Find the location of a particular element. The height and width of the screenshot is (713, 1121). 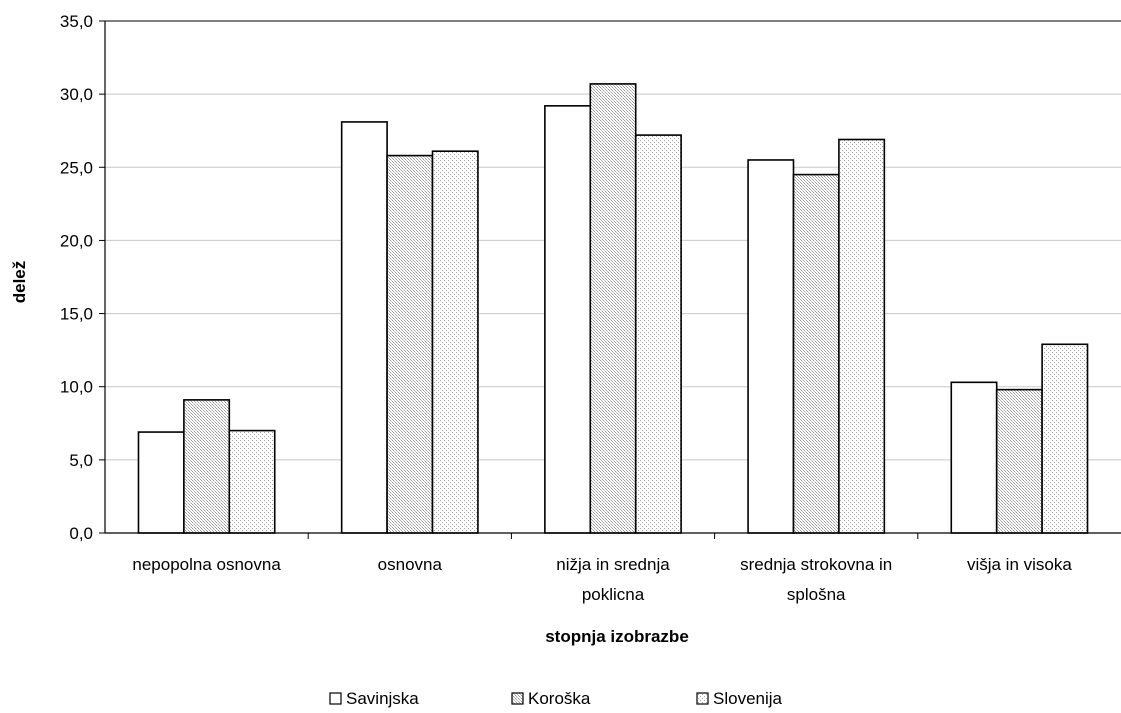

x-axis-title: stopnja izobrazbe is located at coordinates (617, 636).